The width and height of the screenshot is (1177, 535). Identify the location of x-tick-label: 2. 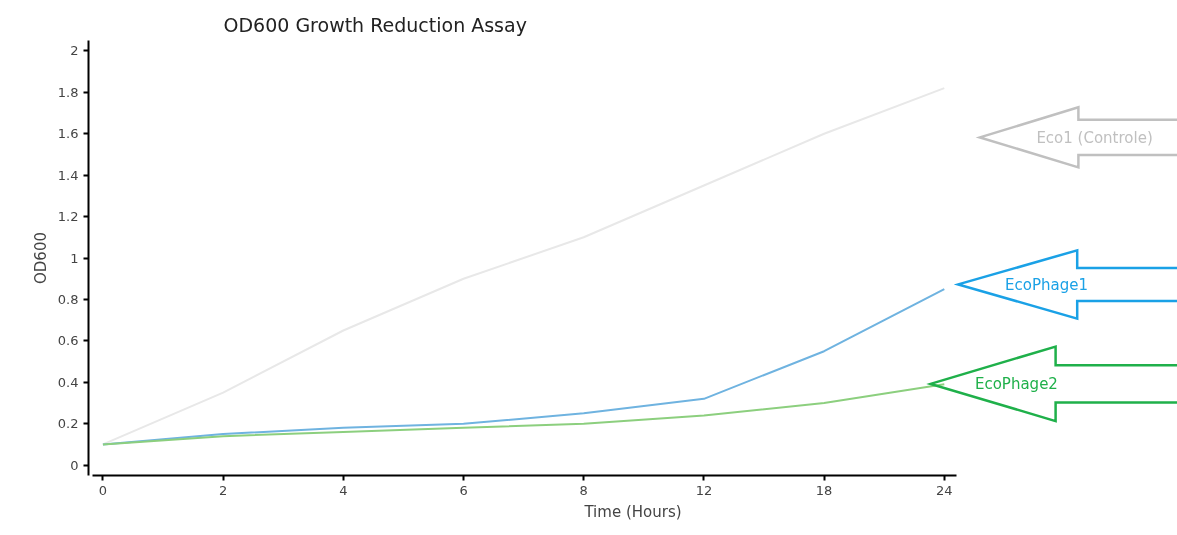
(223, 490).